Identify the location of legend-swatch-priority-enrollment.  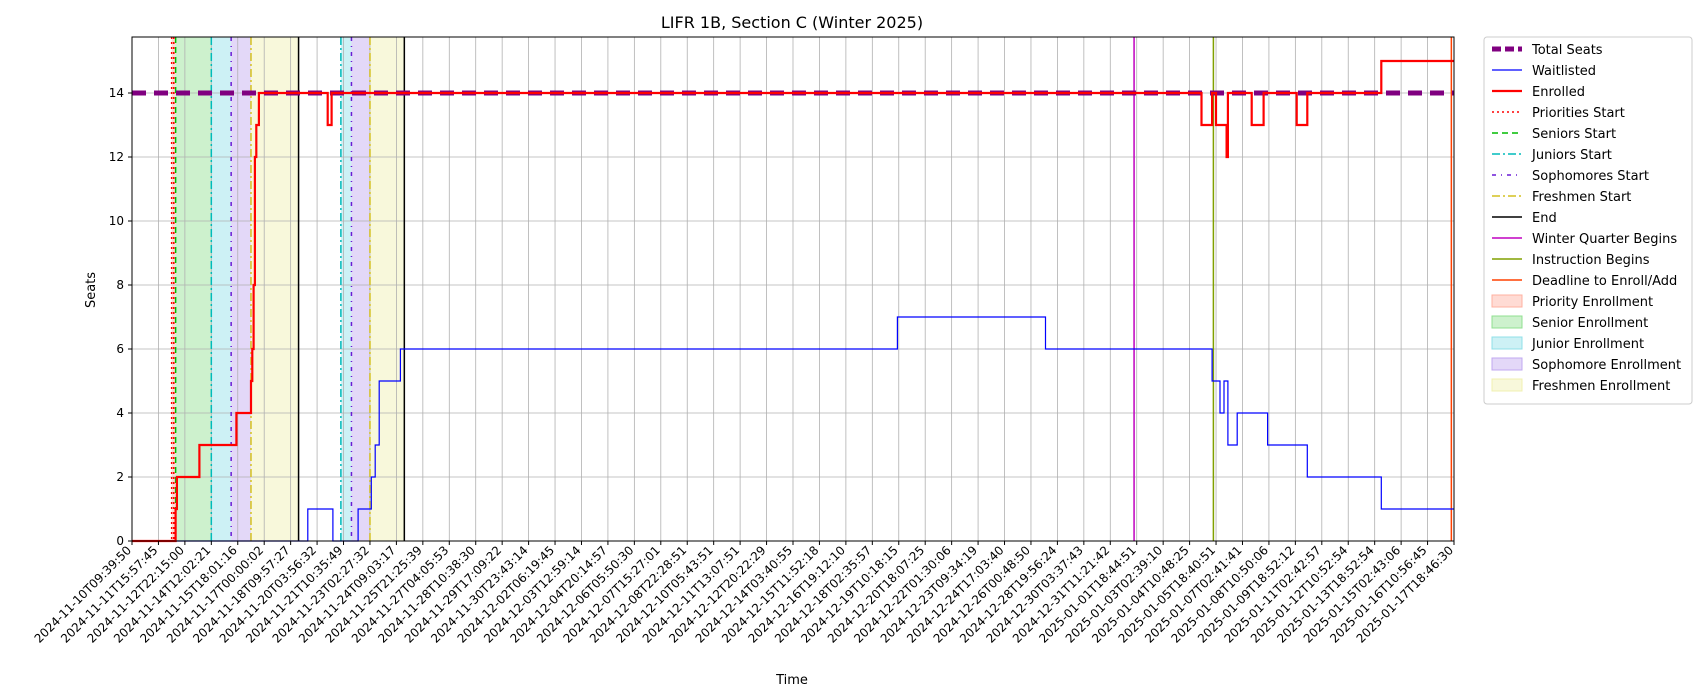
(1507, 301).